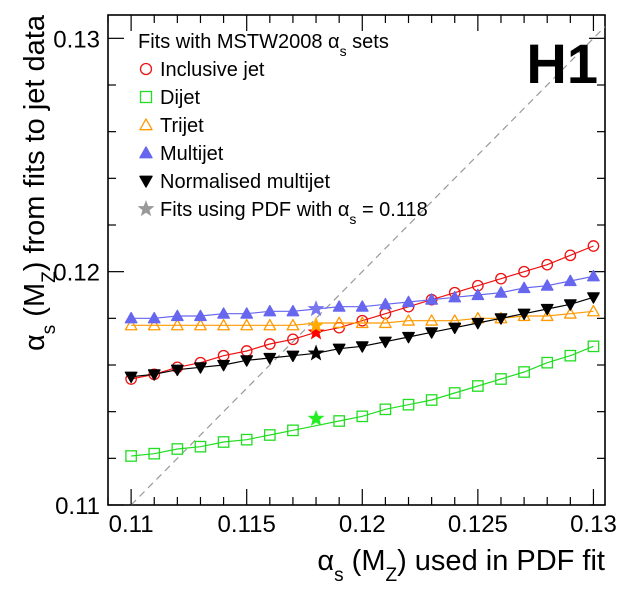  Describe the element at coordinates (76, 39) in the screenshot. I see `y-tick-label: 0.13` at that location.